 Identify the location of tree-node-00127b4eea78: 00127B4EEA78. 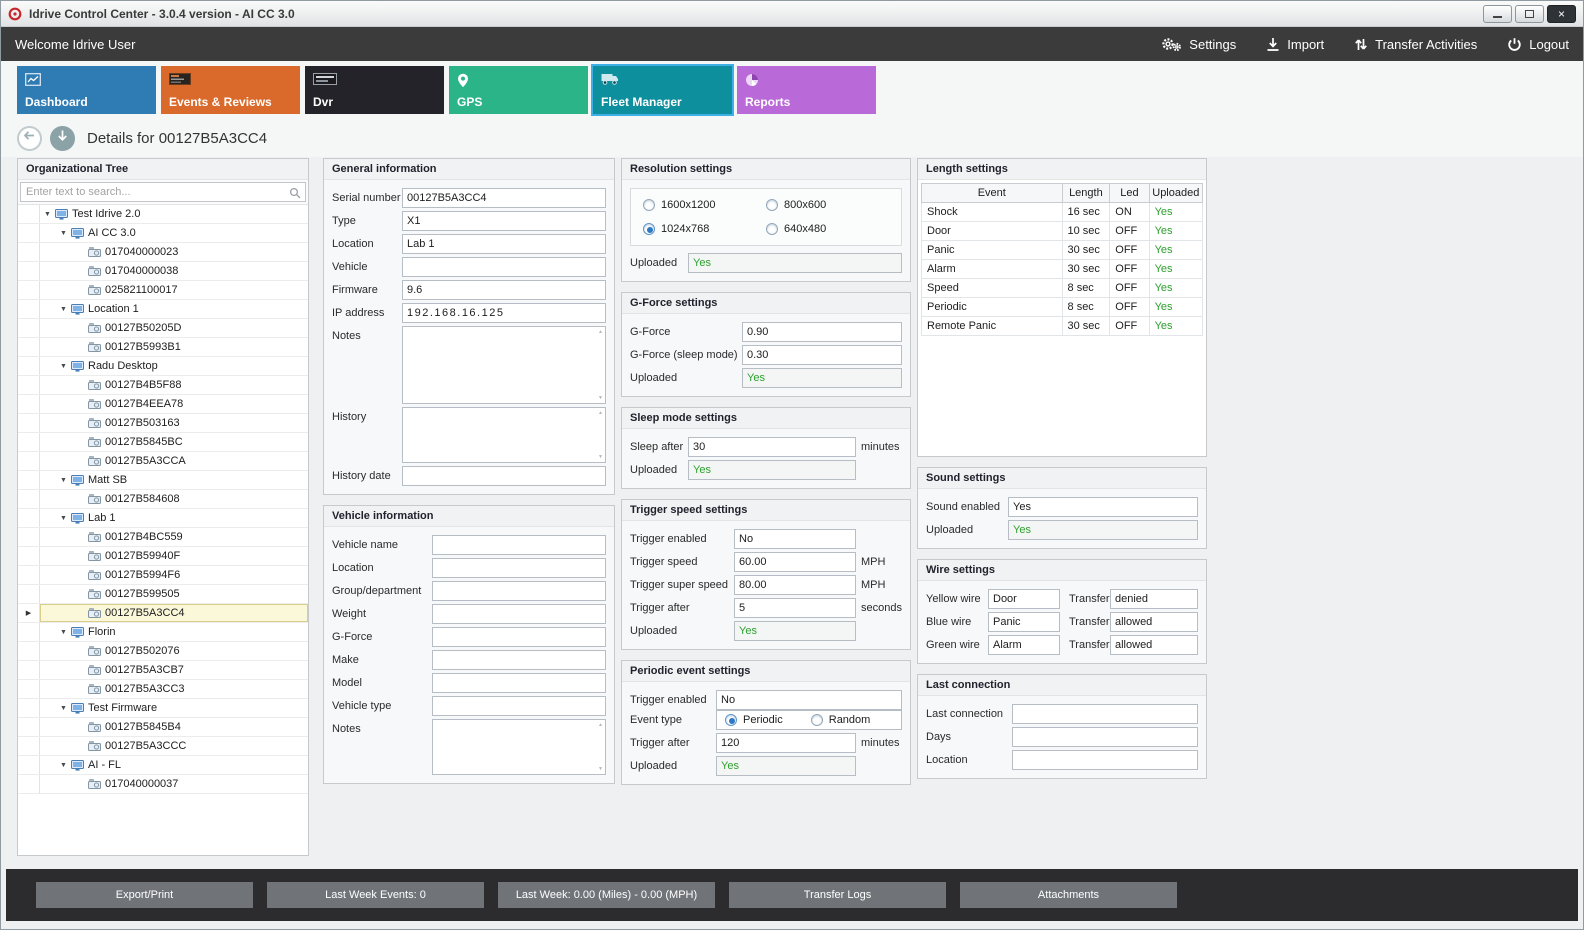
(163, 404).